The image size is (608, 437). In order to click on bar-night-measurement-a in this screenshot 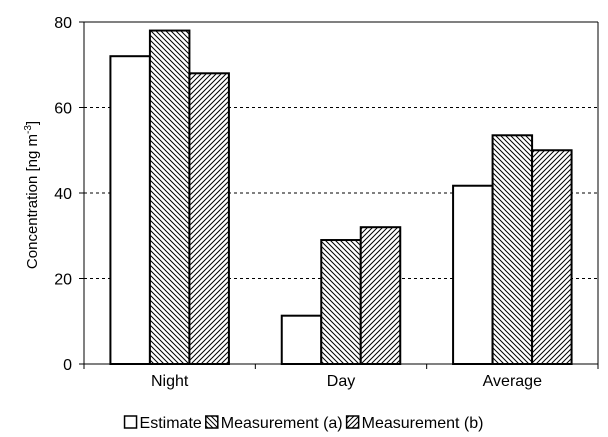, I will do `click(169, 197)`.